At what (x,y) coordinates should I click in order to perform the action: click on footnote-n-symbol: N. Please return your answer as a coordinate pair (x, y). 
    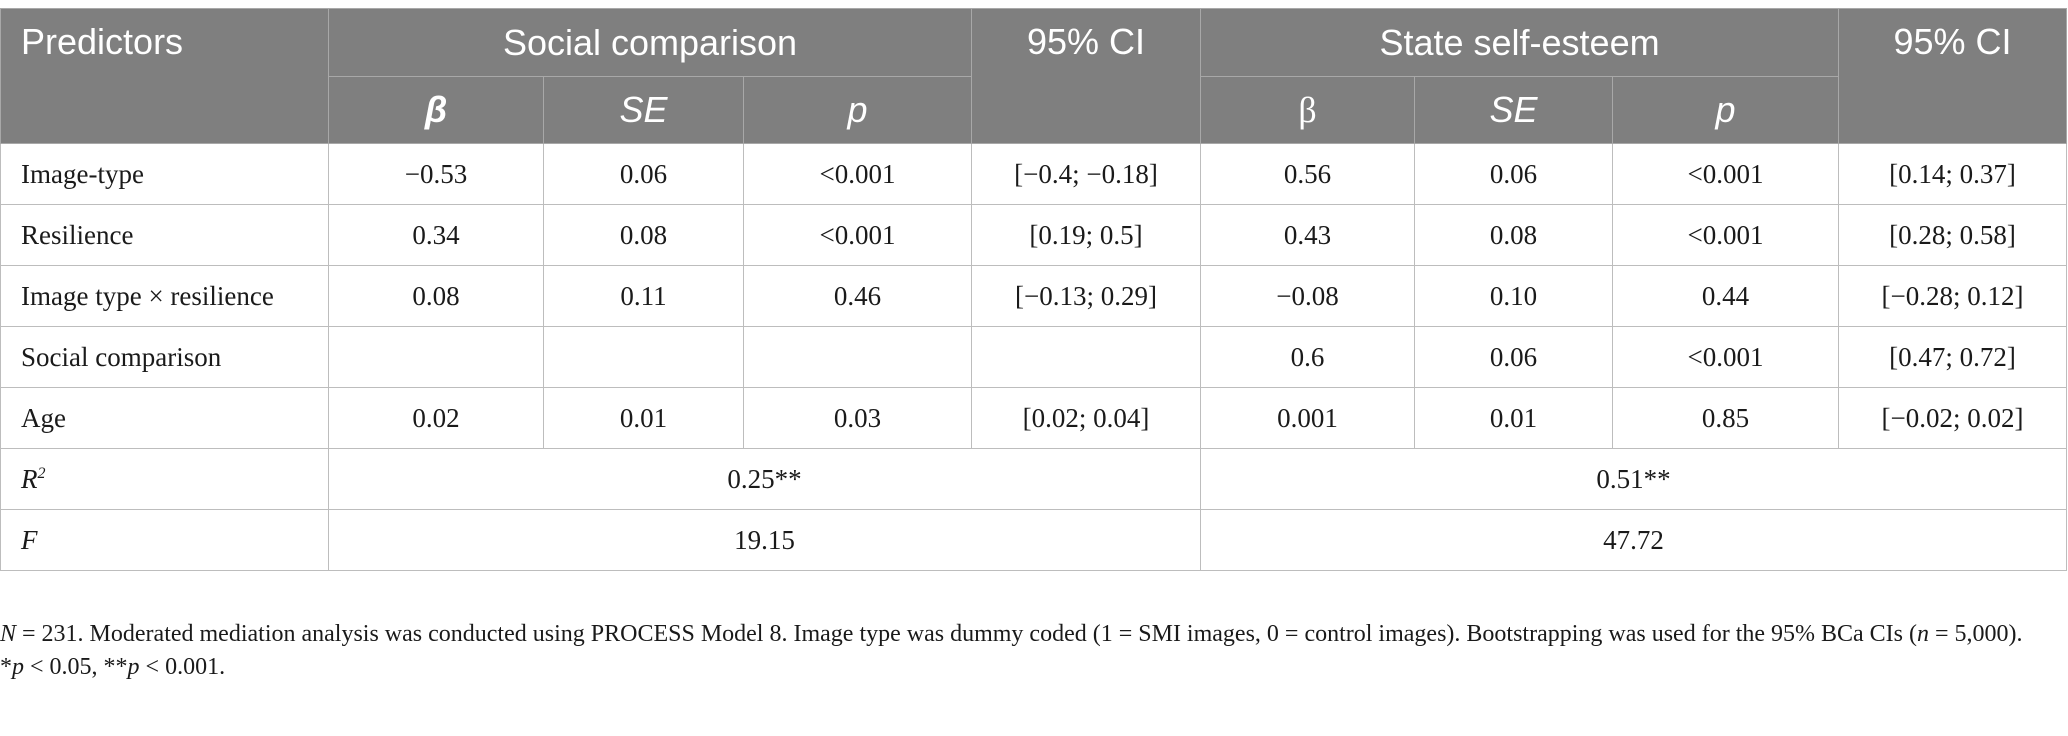
    Looking at the image, I should click on (8, 634).